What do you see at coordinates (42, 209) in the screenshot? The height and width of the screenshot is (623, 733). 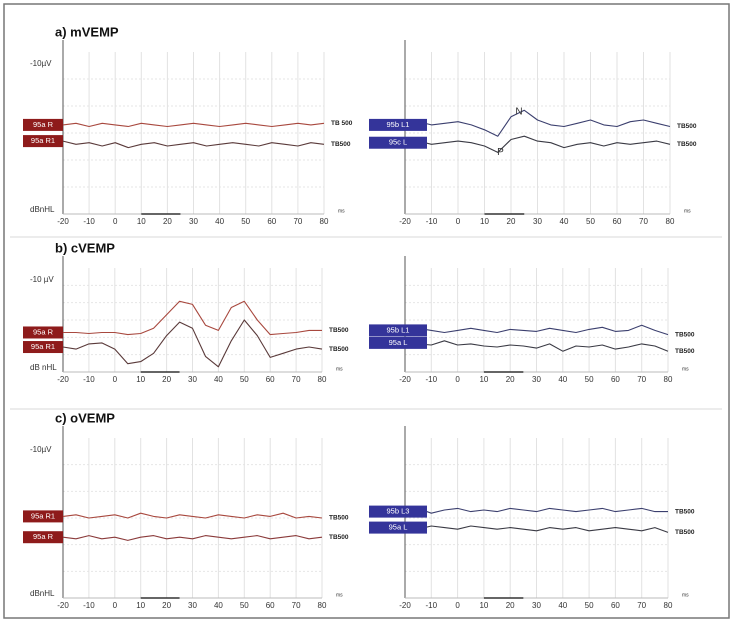 I see `y-label-bottom: dBnHL` at bounding box center [42, 209].